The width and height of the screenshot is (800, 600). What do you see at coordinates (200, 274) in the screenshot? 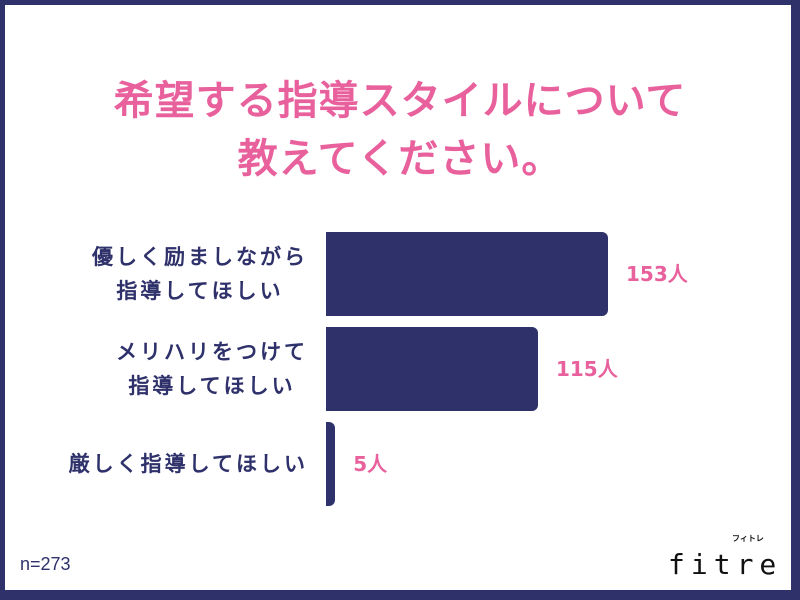
I see `category-label: 優しく励ましながら 指導してほしい` at bounding box center [200, 274].